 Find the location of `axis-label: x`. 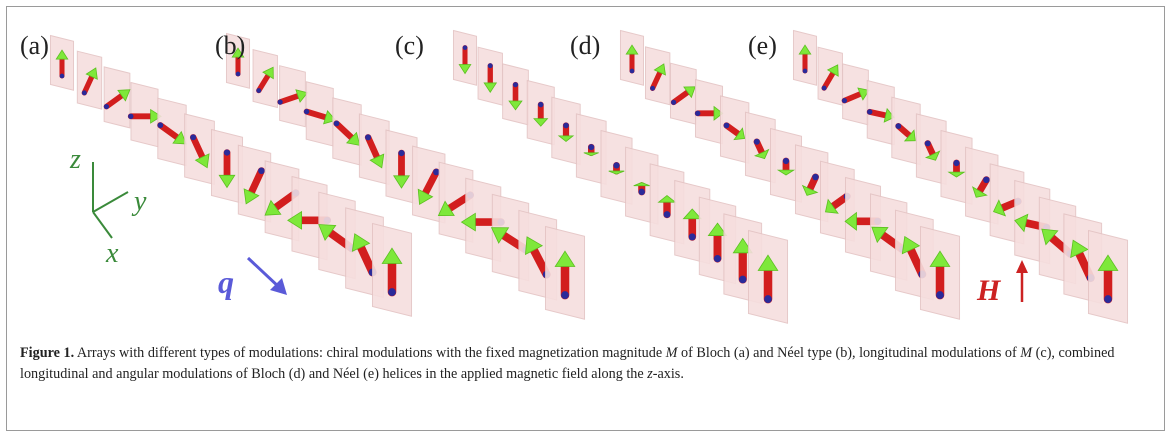

axis-label: x is located at coordinates (112, 253).